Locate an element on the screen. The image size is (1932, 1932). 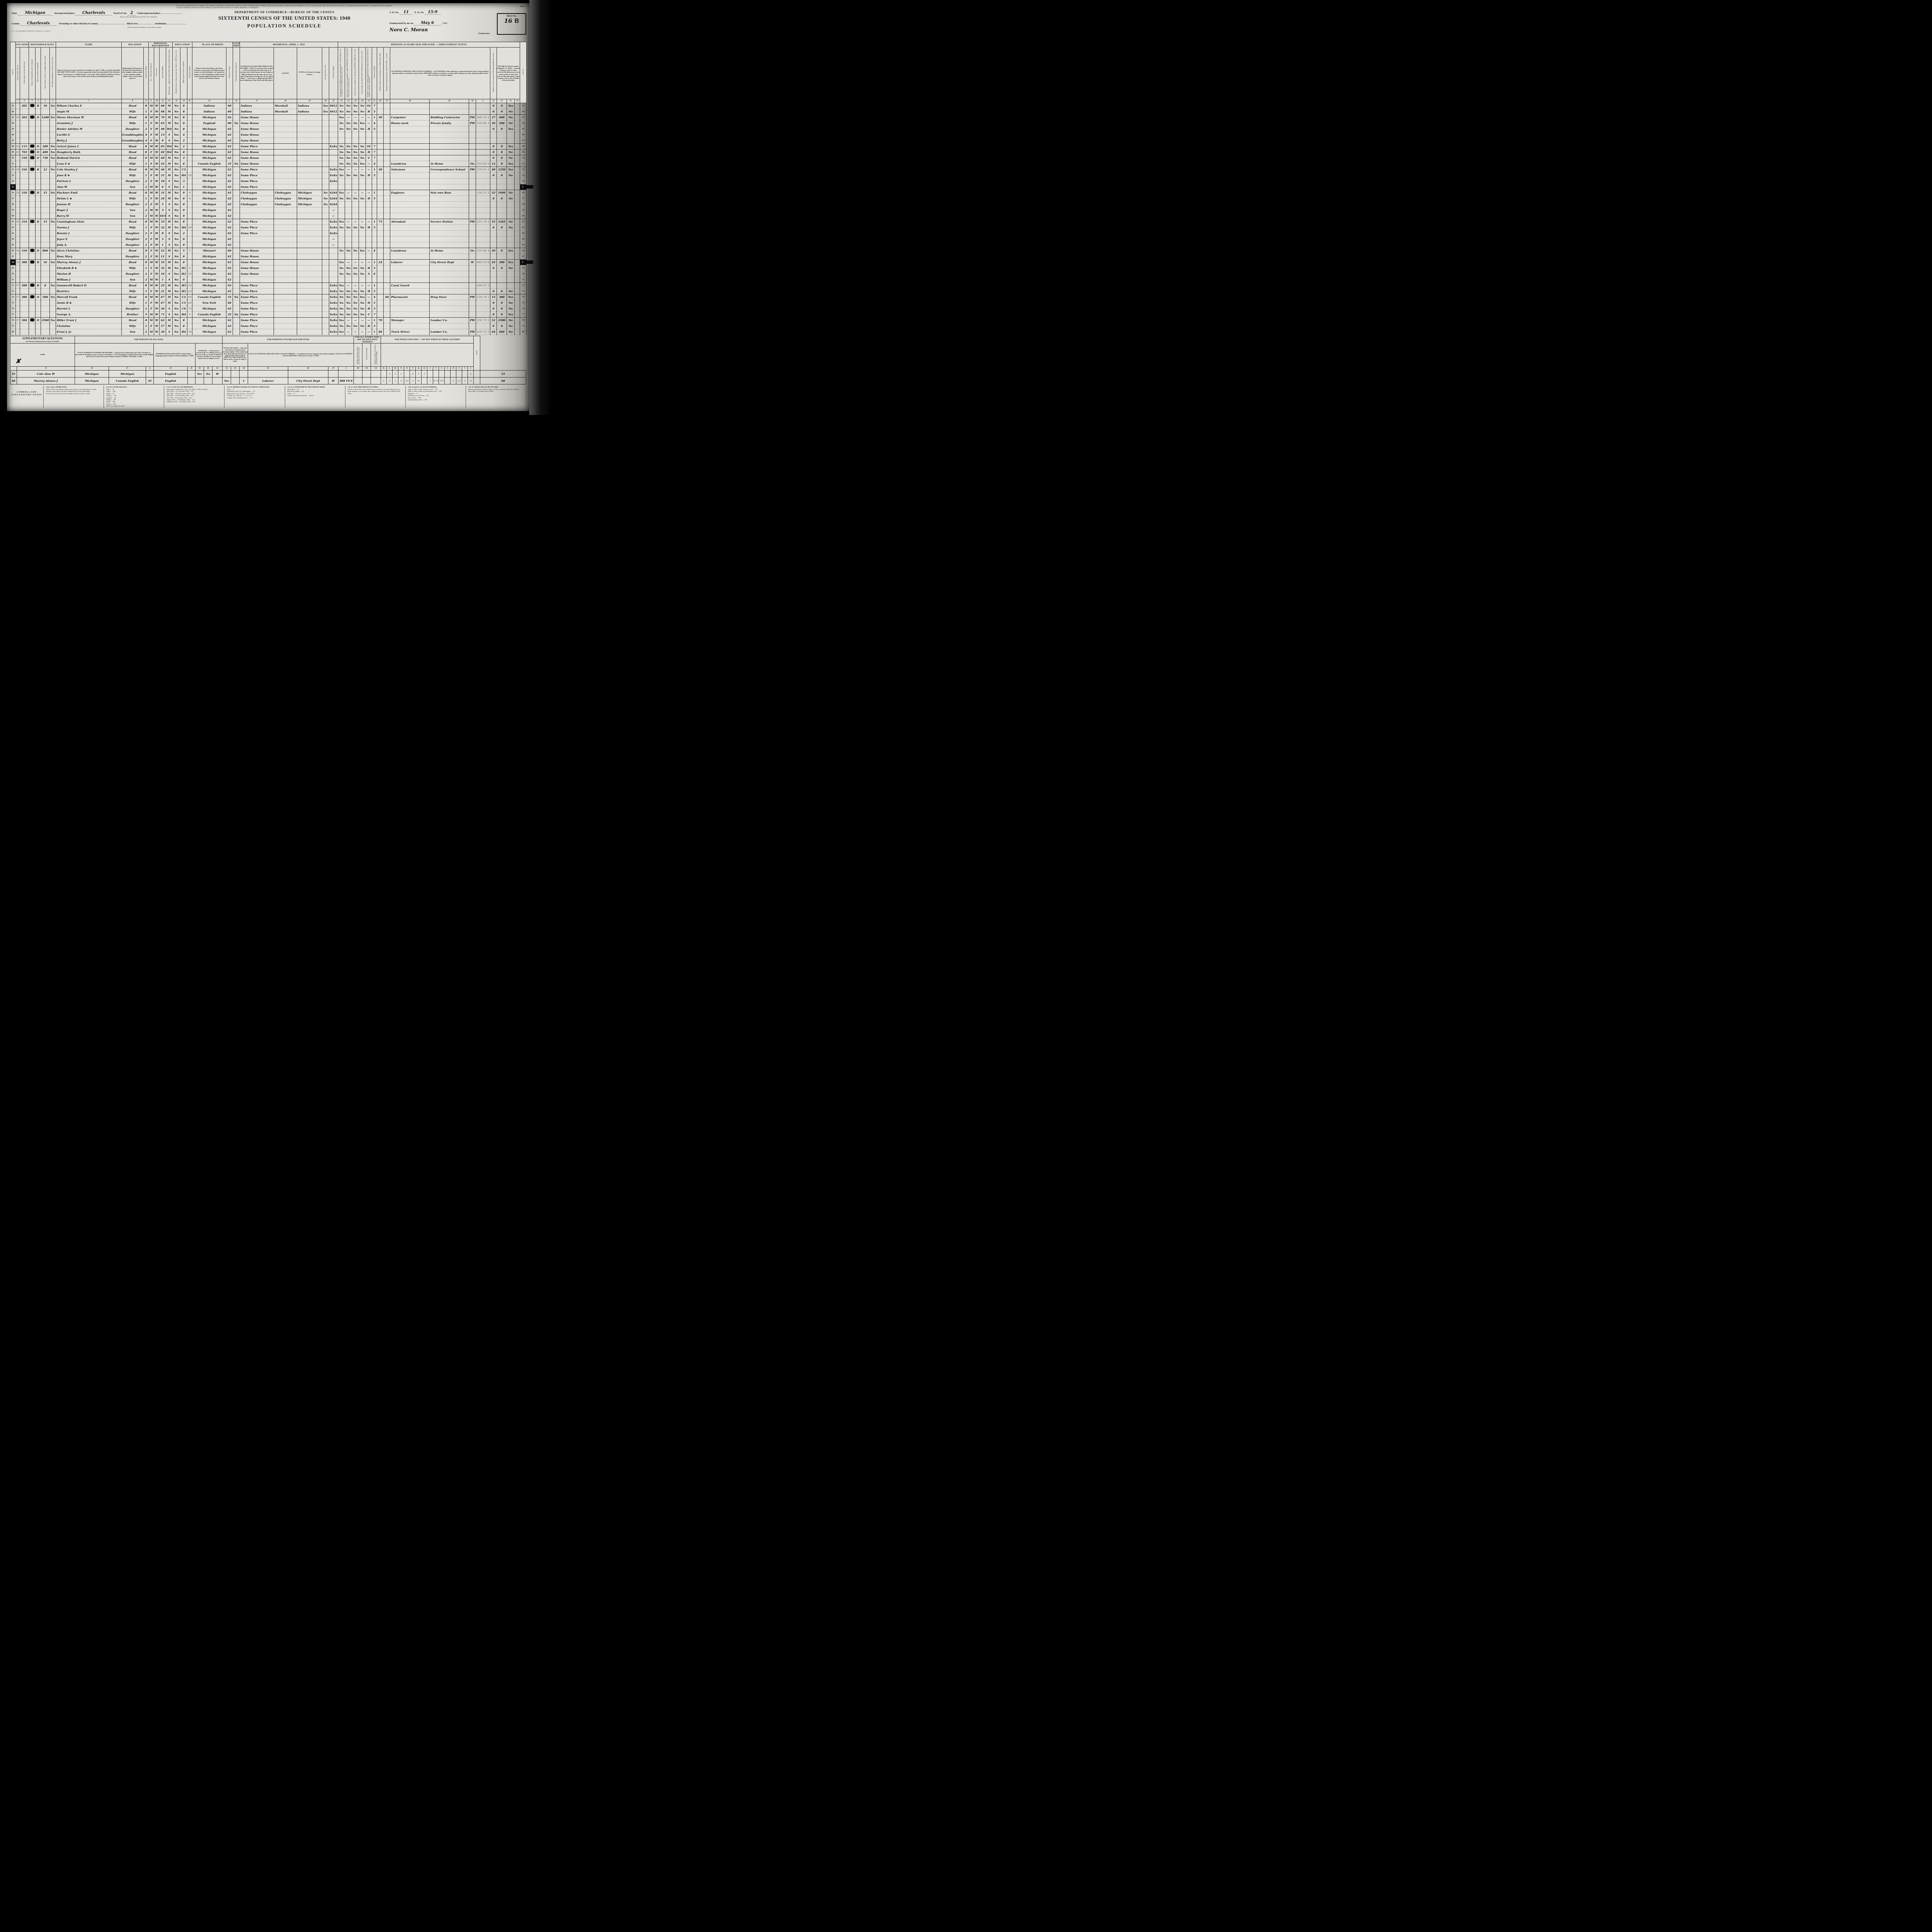
column-number: M is located at coordinates (396, 369).